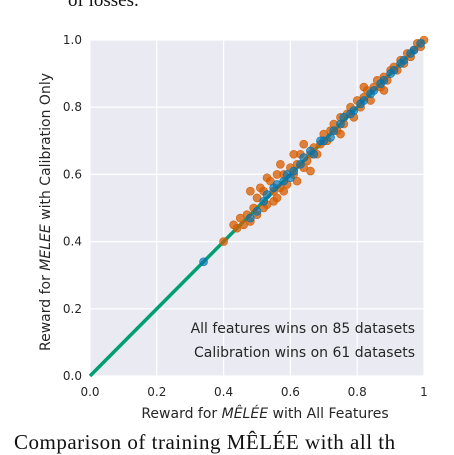  I want to click on page-text-top: of losses., so click(103, 5).